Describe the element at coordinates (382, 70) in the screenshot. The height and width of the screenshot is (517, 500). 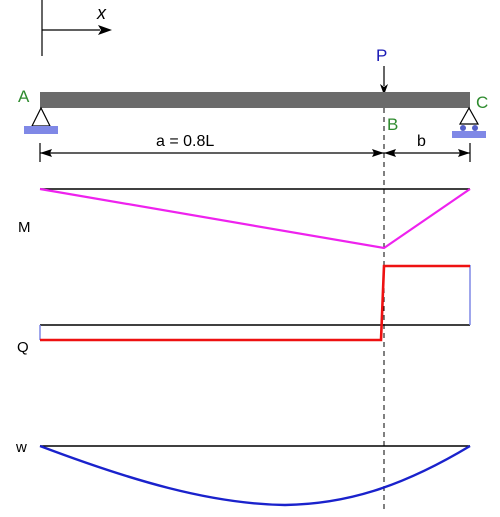
I see `point-load: P` at that location.